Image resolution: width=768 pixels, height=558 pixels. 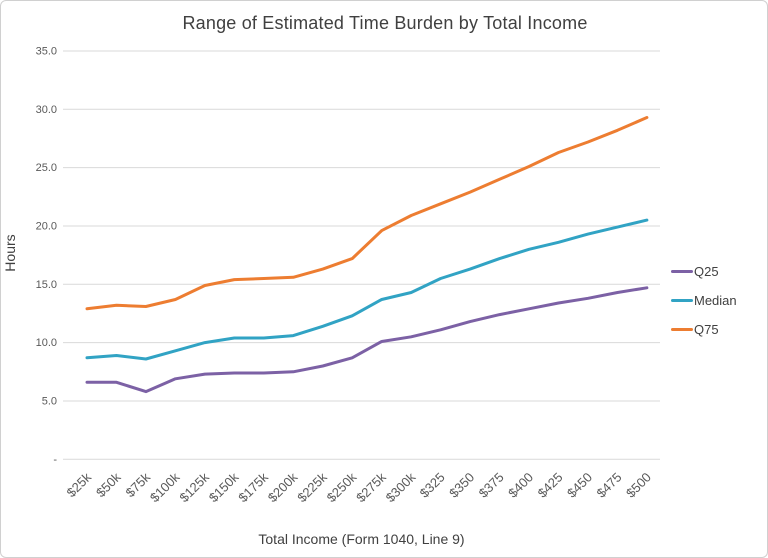 I want to click on y-tick-label: 25.0, so click(x=46, y=168).